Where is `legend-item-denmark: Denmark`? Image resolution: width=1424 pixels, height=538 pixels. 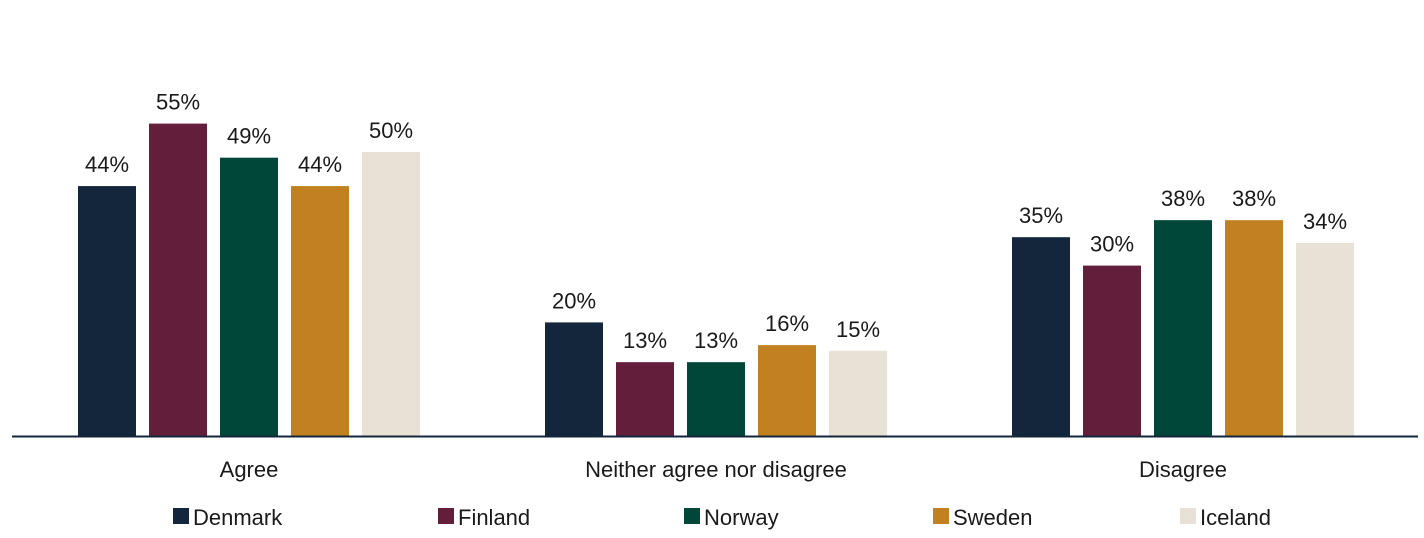 legend-item-denmark: Denmark is located at coordinates (228, 517).